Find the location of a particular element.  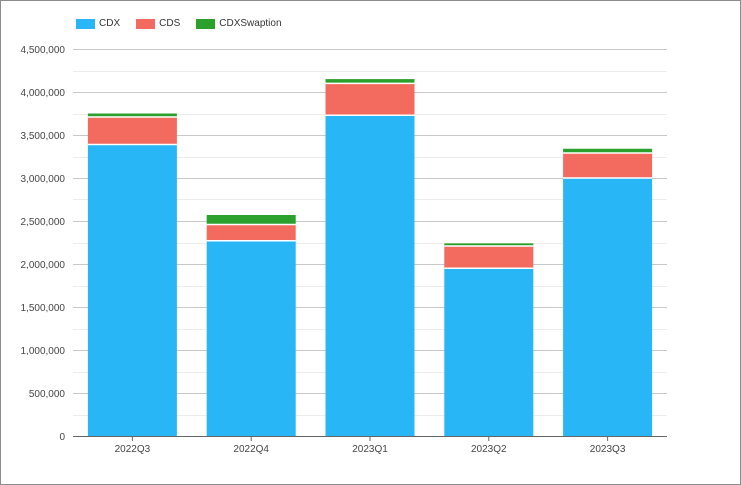

bar-cds-2023q3 is located at coordinates (608, 165).